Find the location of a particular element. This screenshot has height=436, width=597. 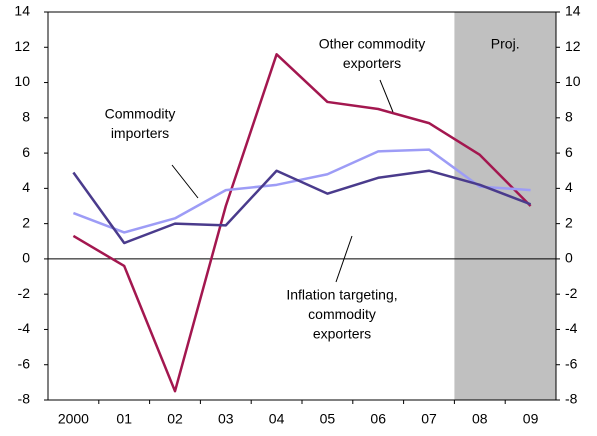

series-label: commodity is located at coordinates (342, 314).